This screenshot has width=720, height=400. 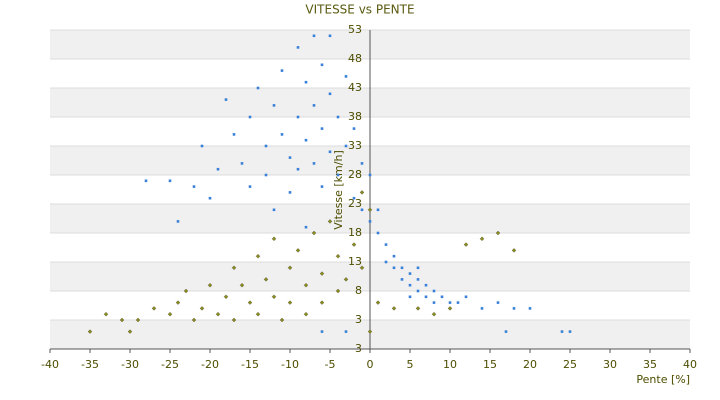 I want to click on x-tick-label: -10, so click(x=290, y=364).